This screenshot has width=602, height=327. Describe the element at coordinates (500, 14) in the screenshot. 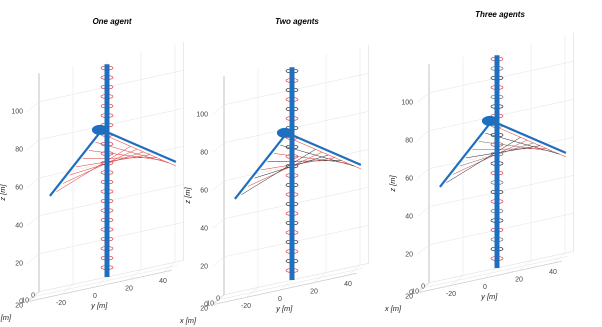

I see `panel-title: Three agents` at that location.